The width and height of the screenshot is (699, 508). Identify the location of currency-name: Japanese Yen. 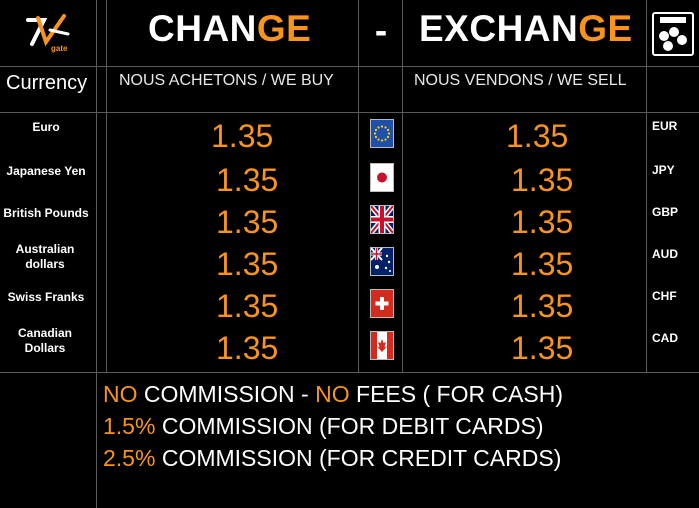
(46, 171).